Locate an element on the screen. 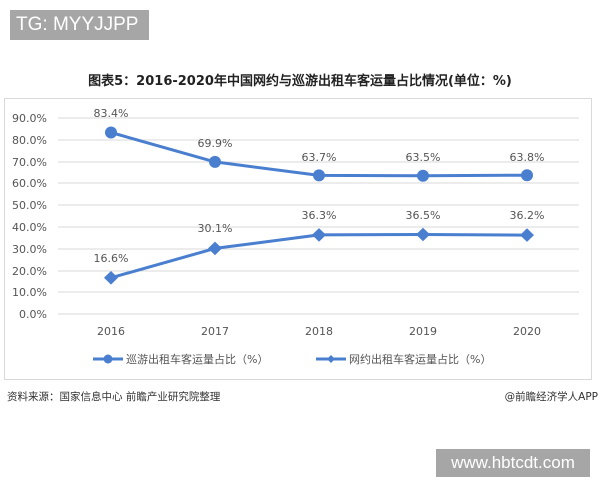  x-tick: 2016 is located at coordinates (111, 331).